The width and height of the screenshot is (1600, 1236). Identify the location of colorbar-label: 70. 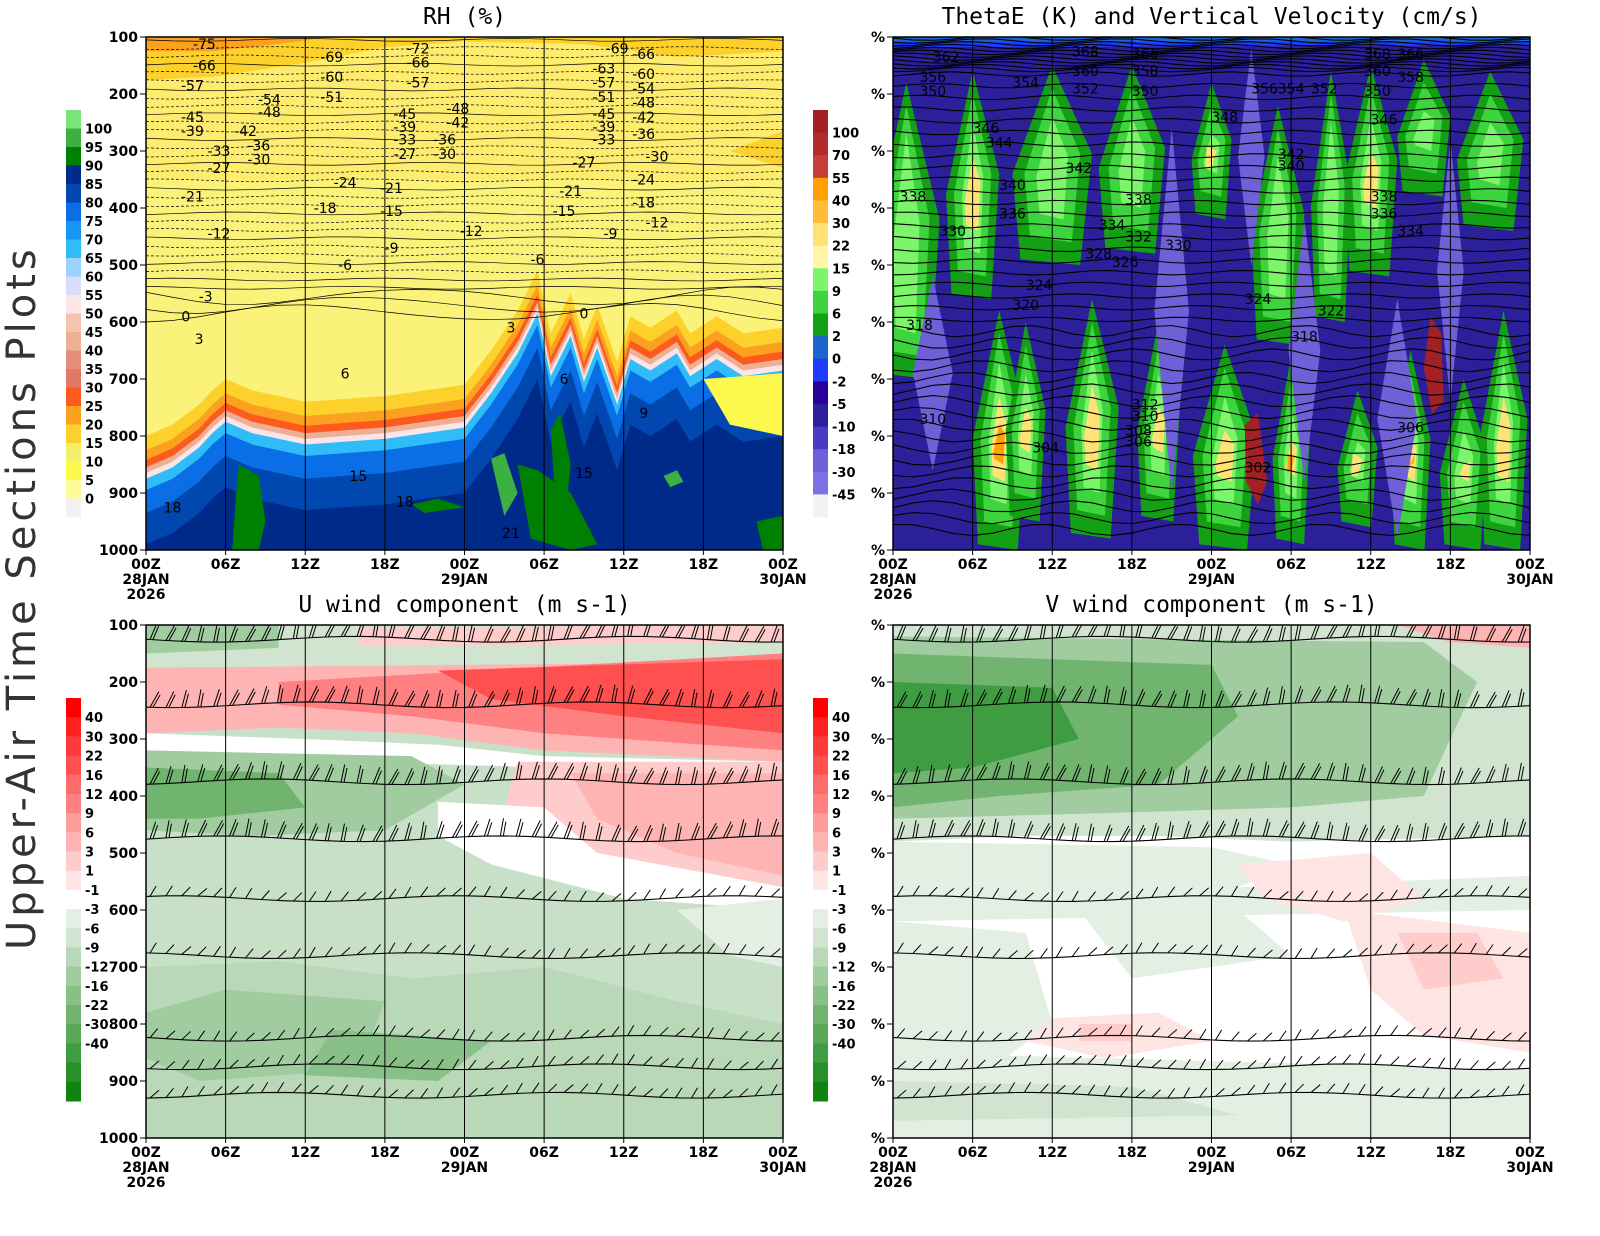
(841, 156).